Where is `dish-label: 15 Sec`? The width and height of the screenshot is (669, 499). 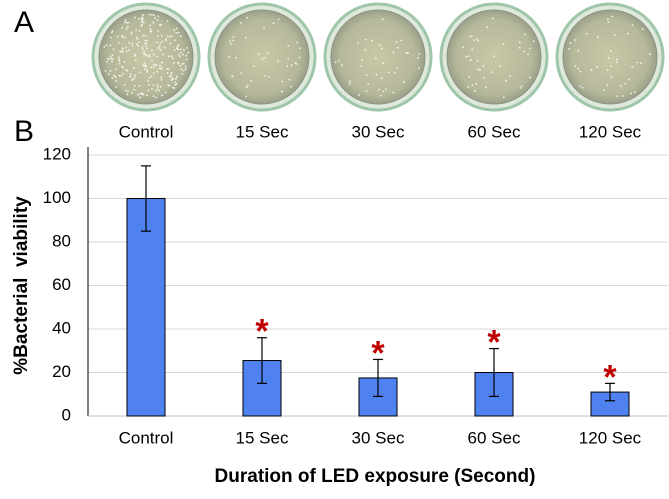 dish-label: 15 Sec is located at coordinates (262, 131).